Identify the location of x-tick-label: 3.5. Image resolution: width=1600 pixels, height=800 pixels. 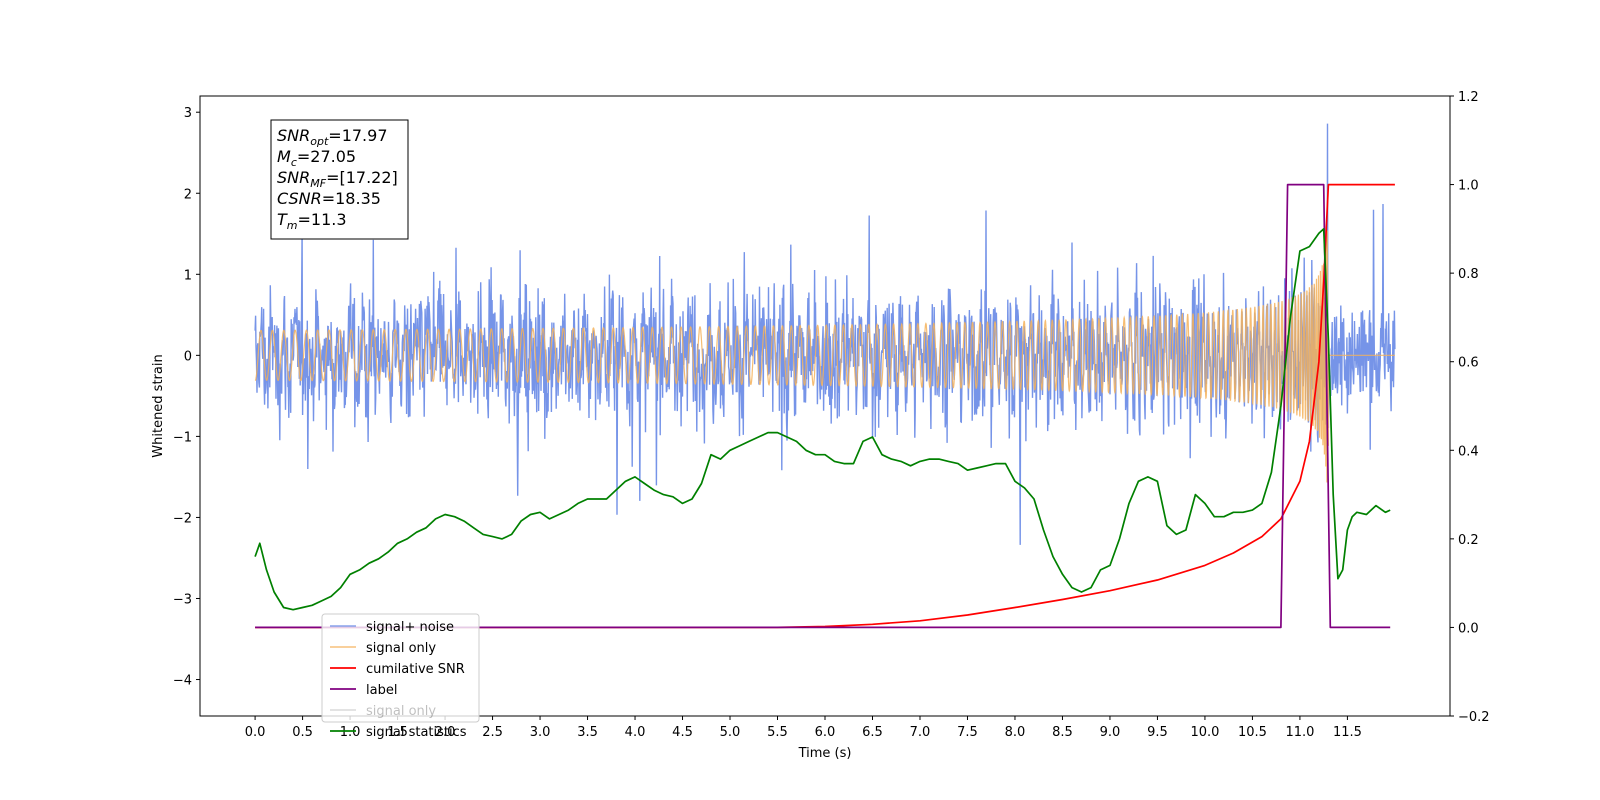
(587, 732).